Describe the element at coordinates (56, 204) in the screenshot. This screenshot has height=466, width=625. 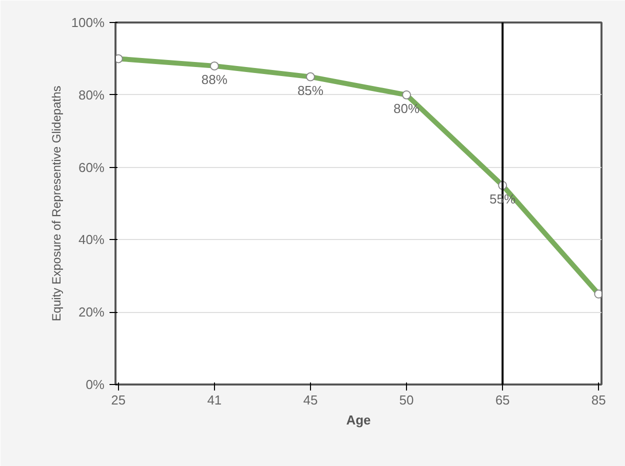
I see `y-axis-title: Equity Exposure of Representive Glidepaths` at that location.